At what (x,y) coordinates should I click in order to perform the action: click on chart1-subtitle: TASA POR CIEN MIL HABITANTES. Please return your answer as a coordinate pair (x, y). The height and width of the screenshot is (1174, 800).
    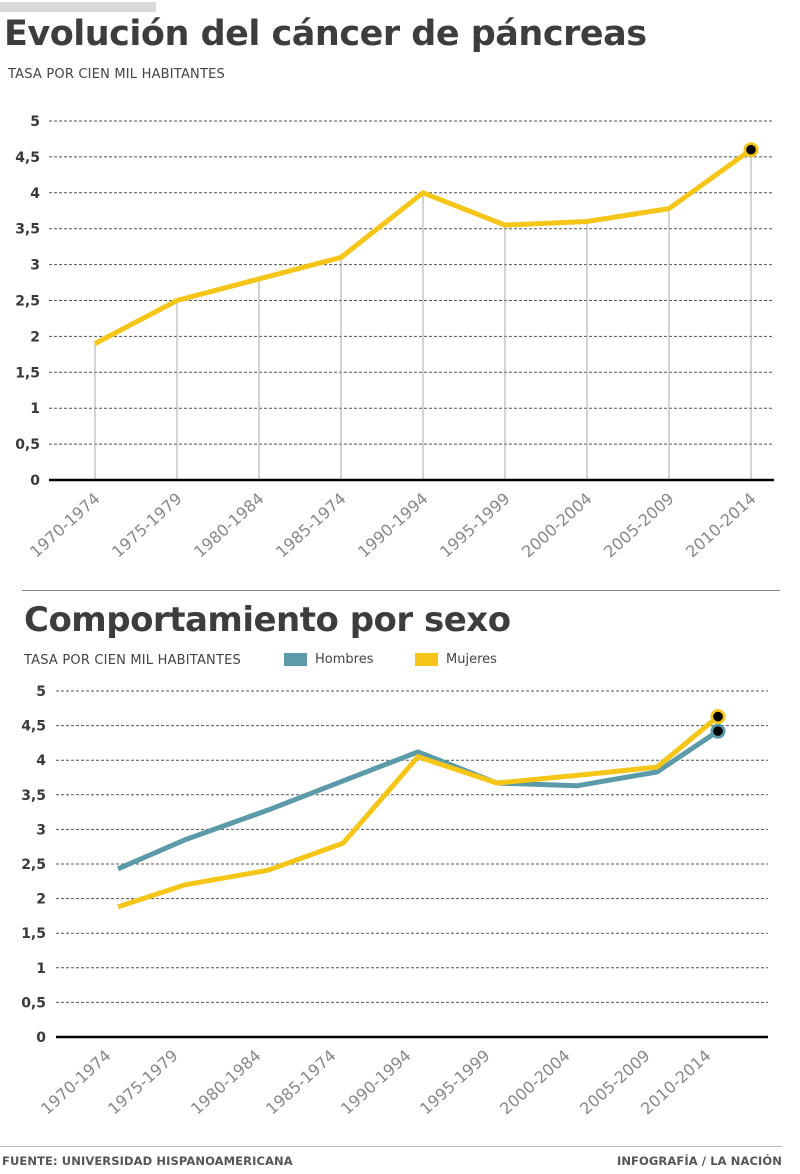
    Looking at the image, I should click on (116, 74).